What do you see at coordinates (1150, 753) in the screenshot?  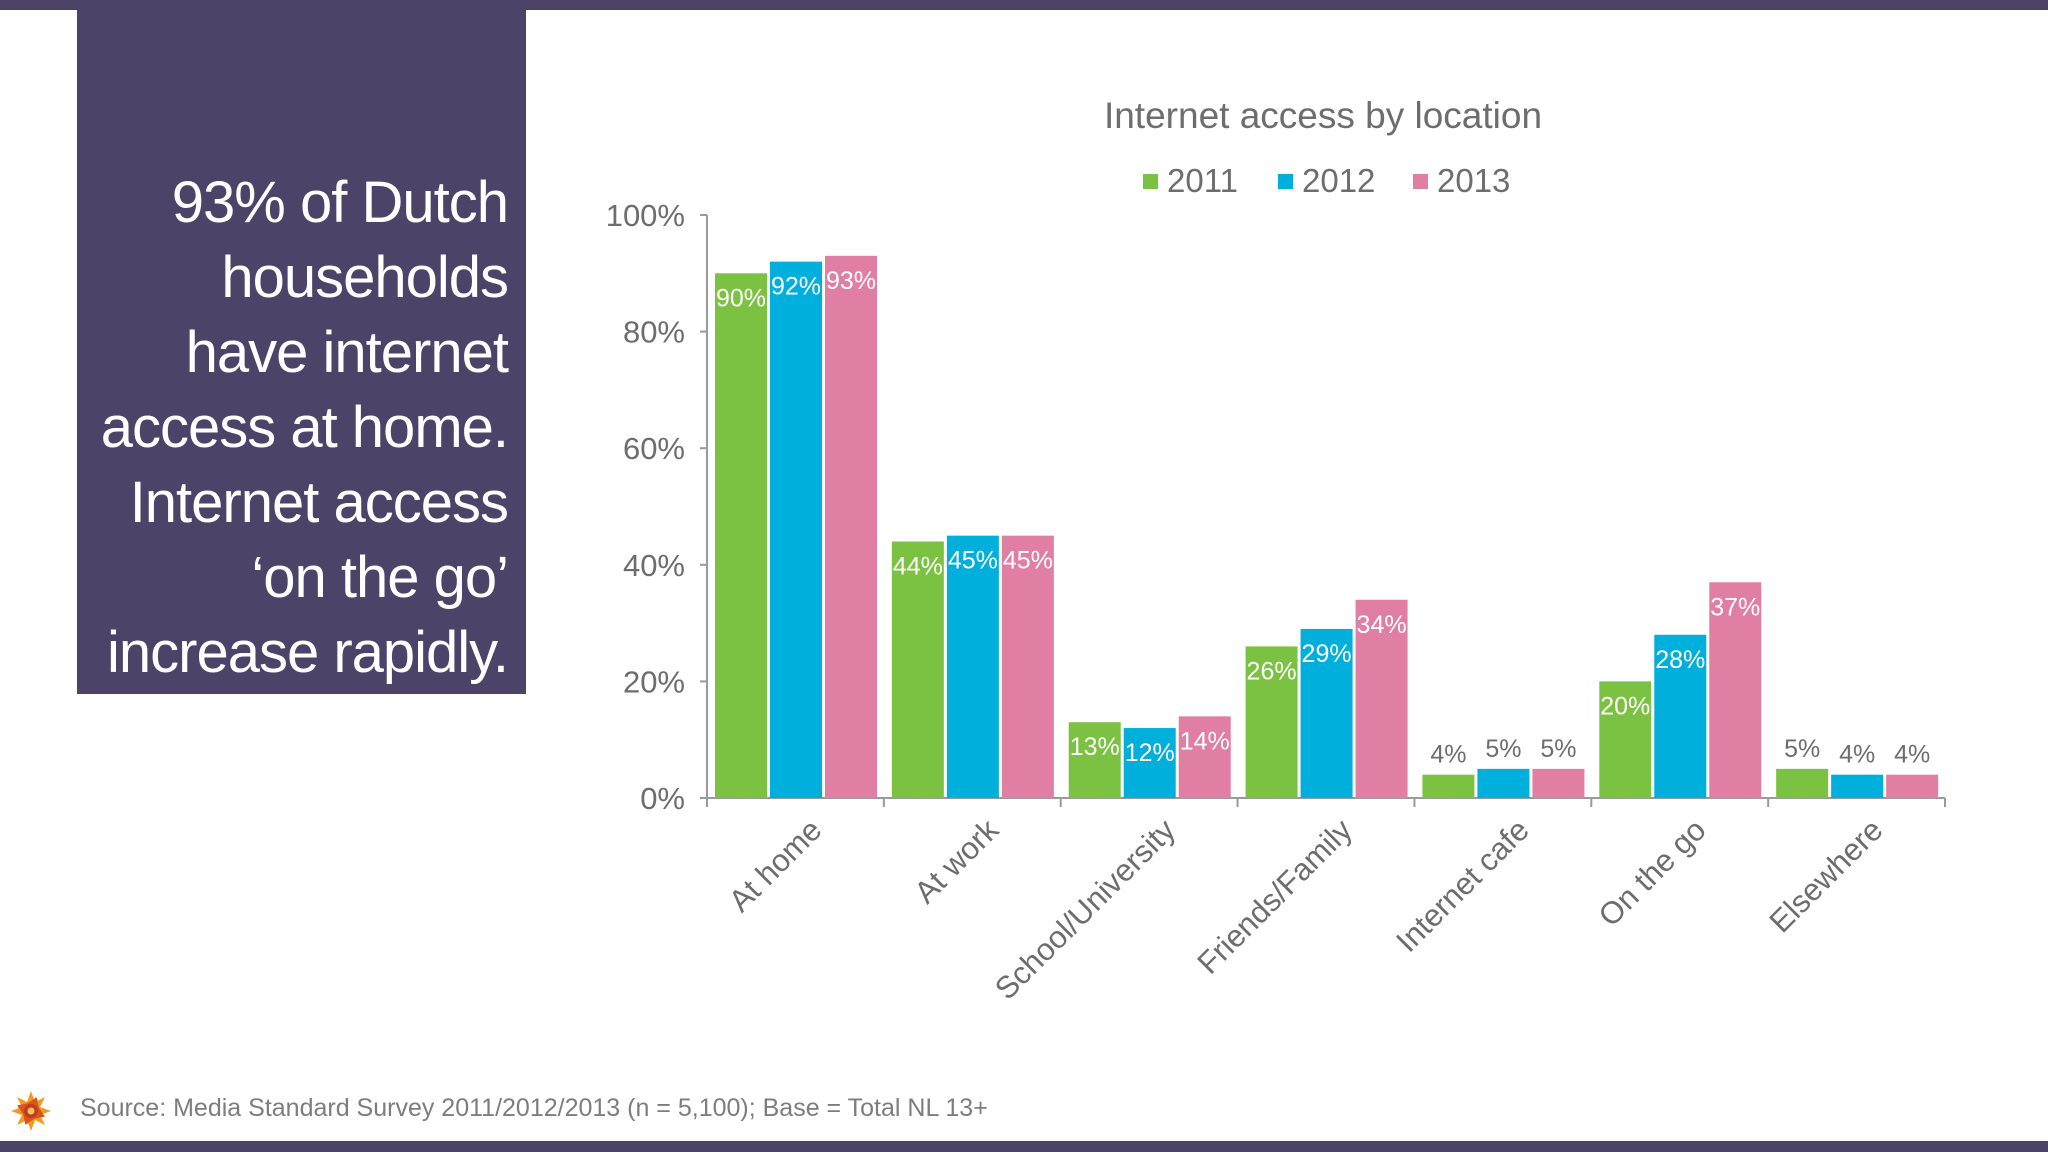 I see `data-label: 12%` at bounding box center [1150, 753].